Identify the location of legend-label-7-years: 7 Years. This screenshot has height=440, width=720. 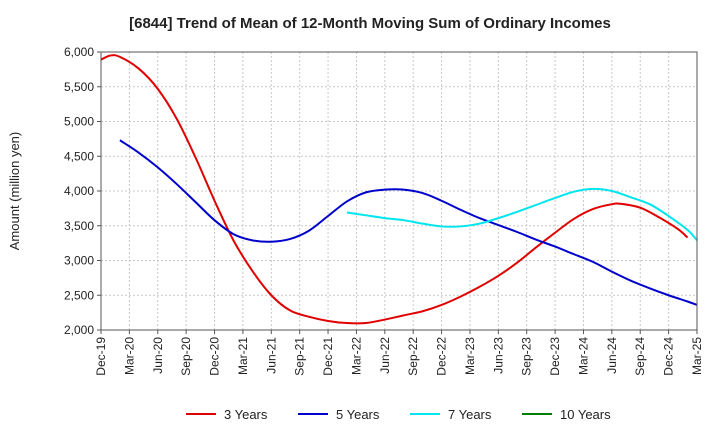
(470, 414).